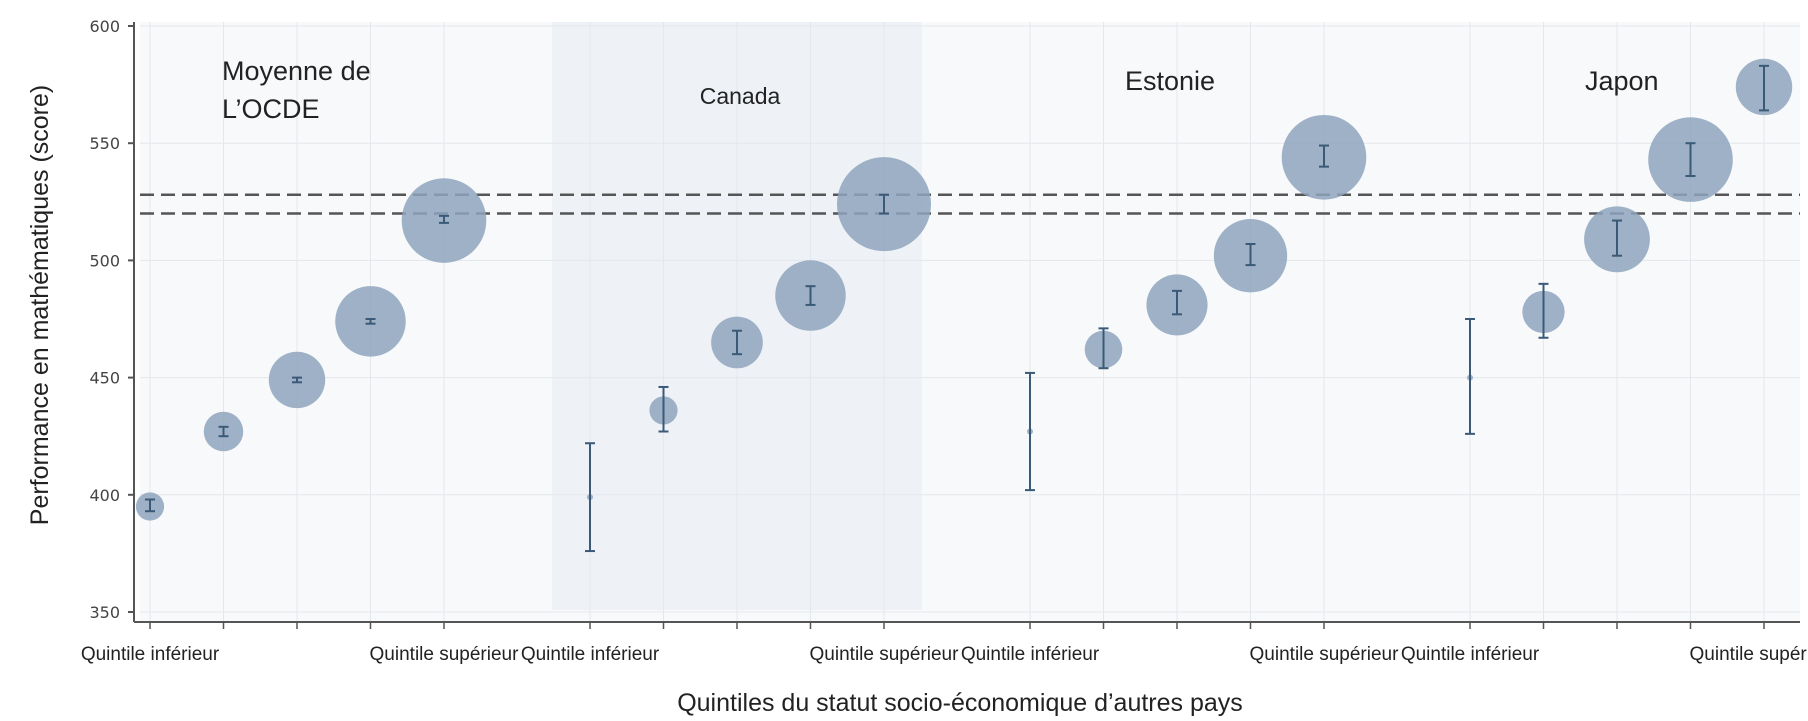 This screenshot has height=721, width=1808. What do you see at coordinates (150, 505) in the screenshot?
I see `error-bar-0-q1` at bounding box center [150, 505].